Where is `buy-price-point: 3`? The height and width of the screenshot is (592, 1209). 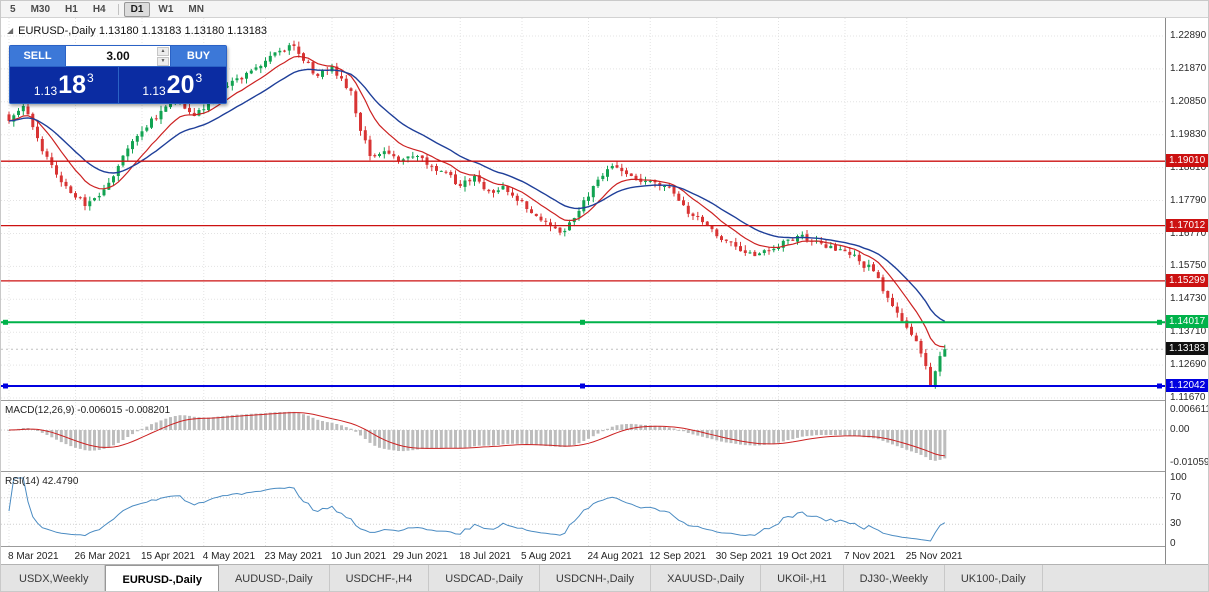 buy-price-point: 3 is located at coordinates (199, 78).